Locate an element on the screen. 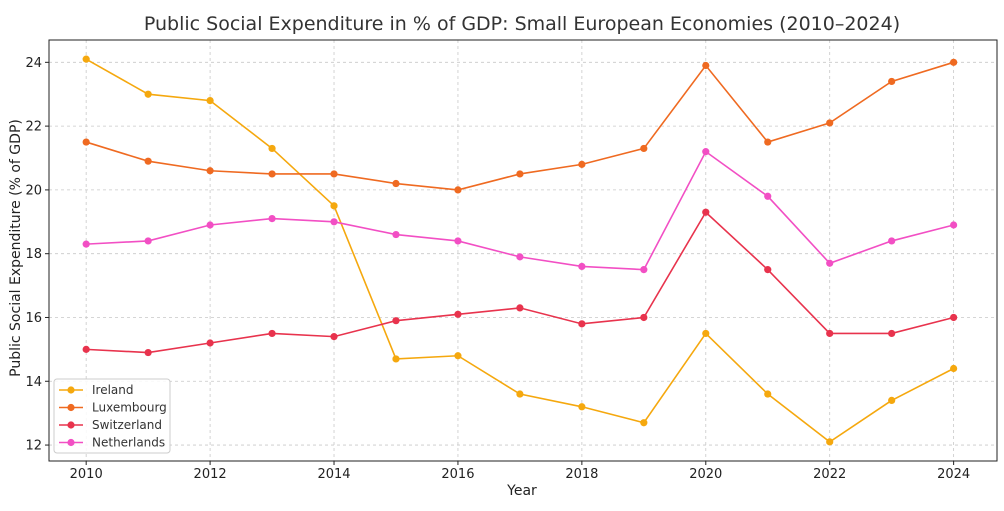  x-tick-label: 2020 is located at coordinates (705, 474).